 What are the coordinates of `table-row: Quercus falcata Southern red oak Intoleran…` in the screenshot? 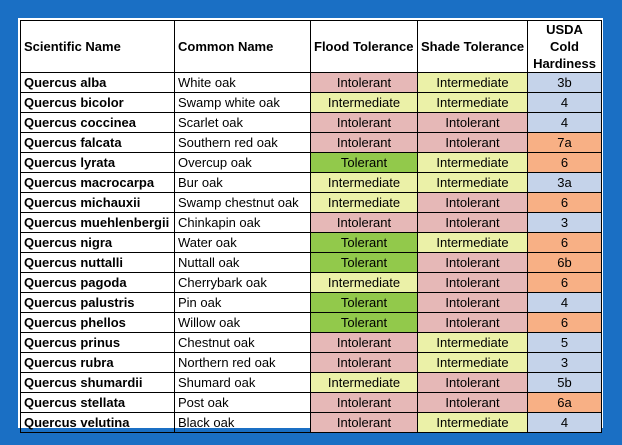 It's located at (311, 142).